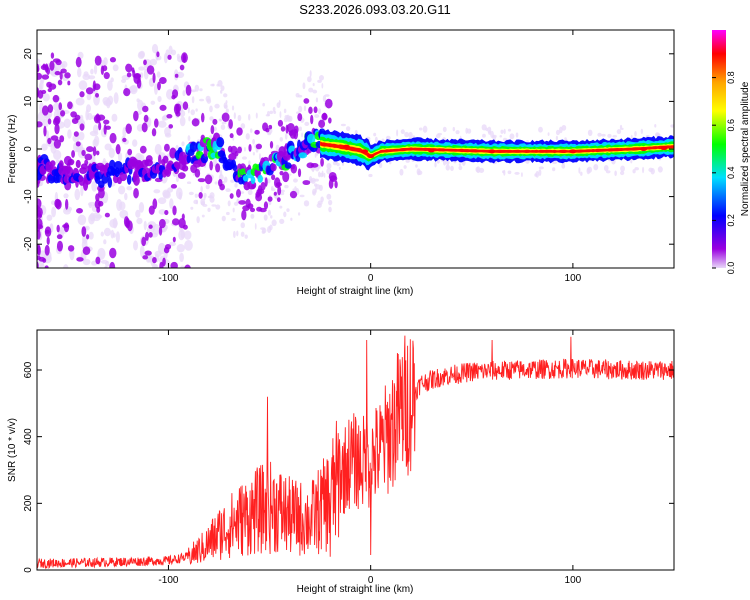 The image size is (750, 600). Describe the element at coordinates (365, 151) in the screenshot. I see `spectrogram-hotspot` at that location.